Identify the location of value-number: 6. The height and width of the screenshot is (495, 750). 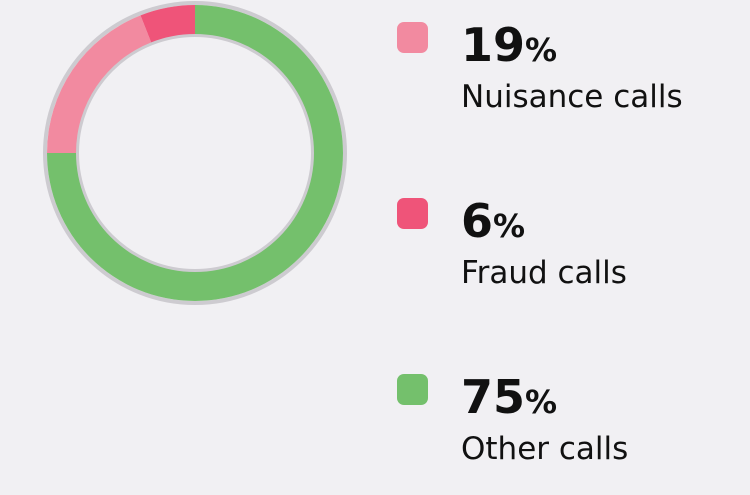
(477, 221).